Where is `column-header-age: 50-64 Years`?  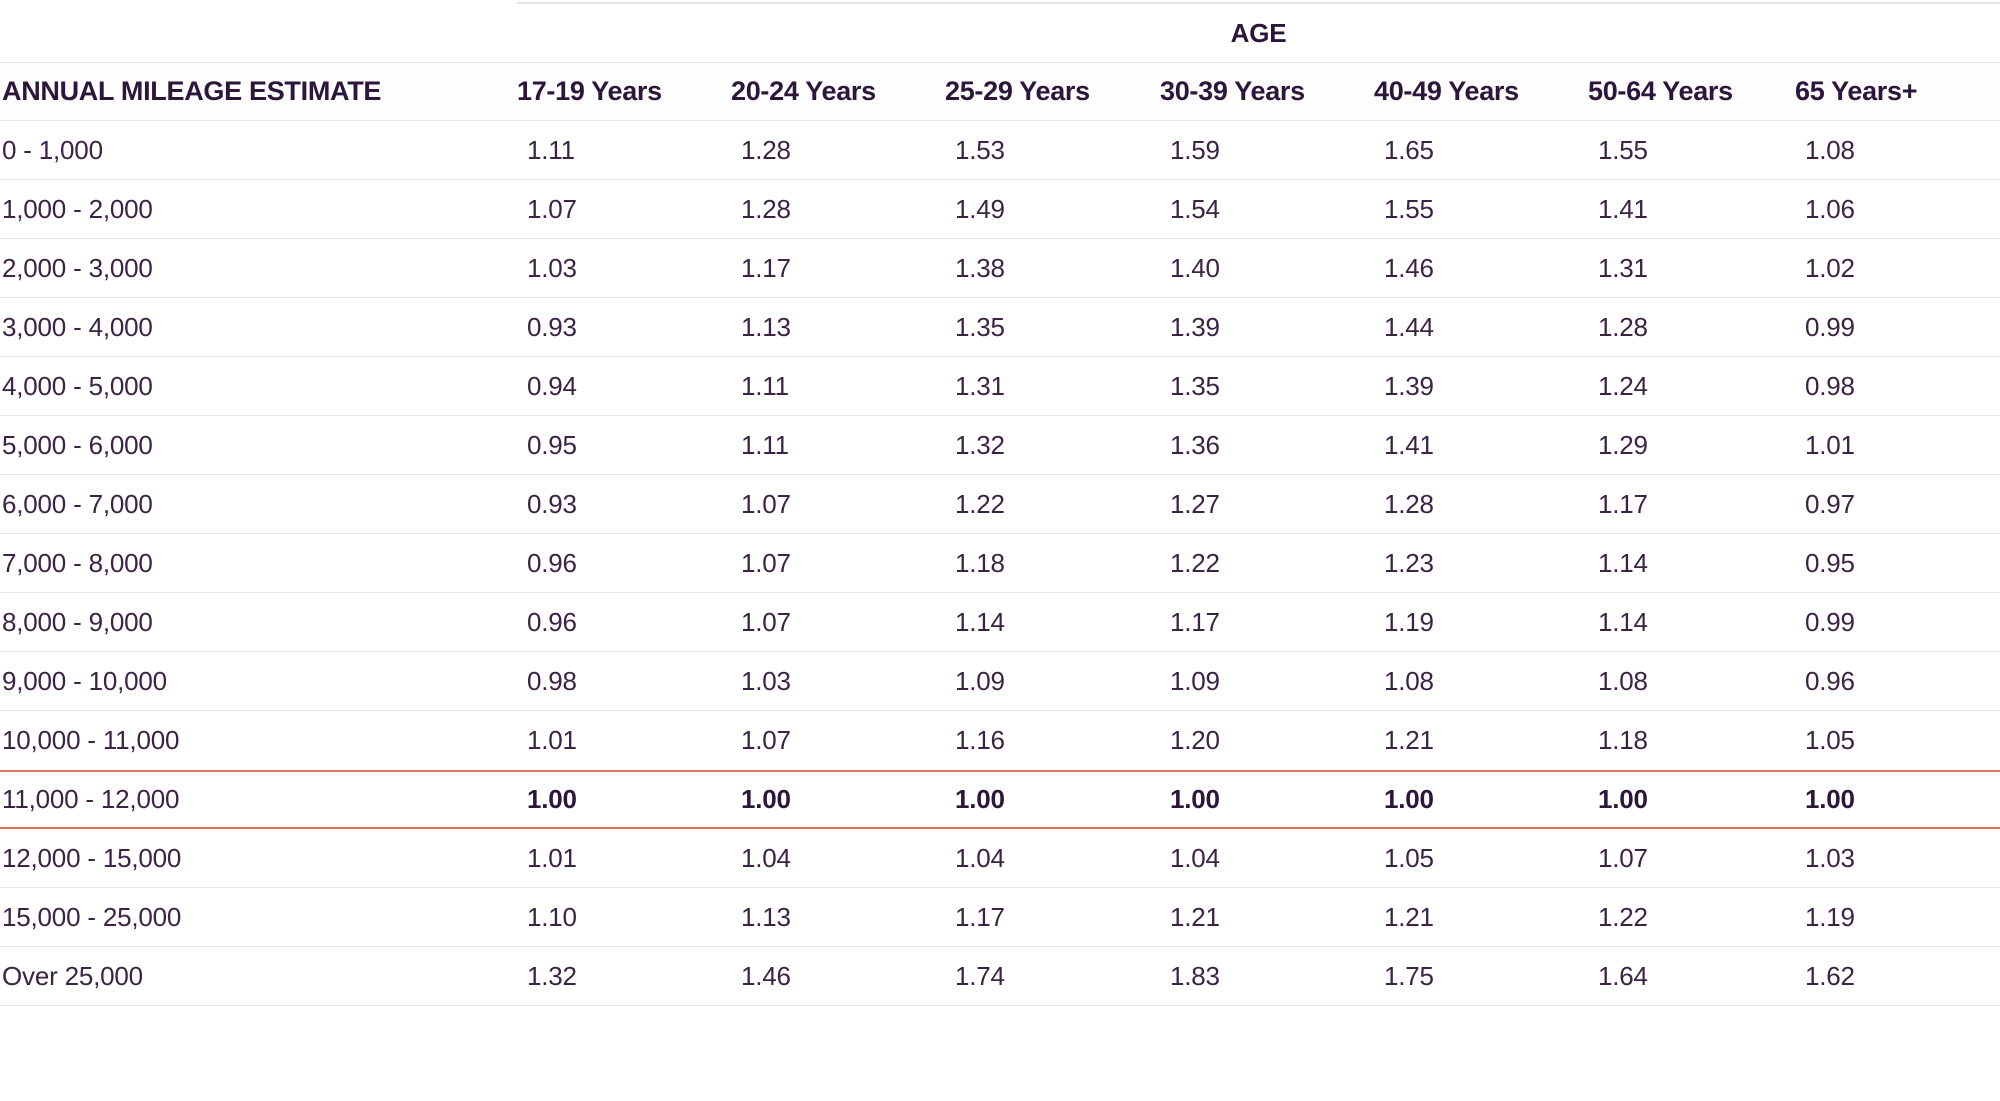 column-header-age: 50-64 Years is located at coordinates (1660, 91).